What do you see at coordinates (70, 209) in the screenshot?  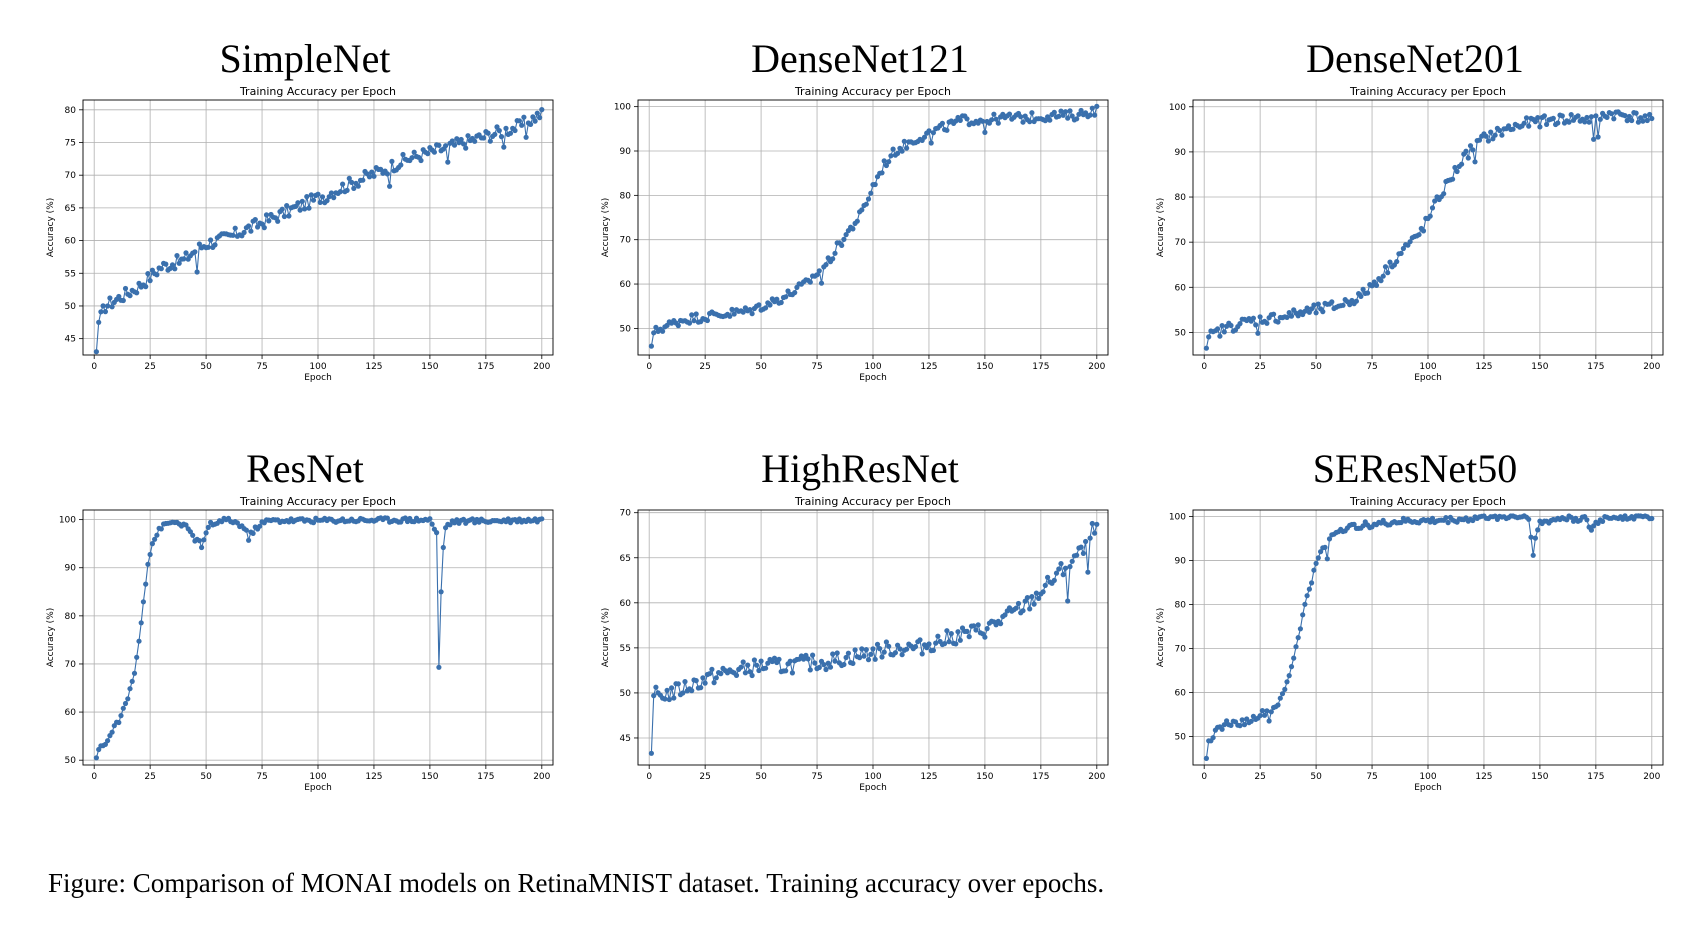 I see `y-tick-label: 65` at bounding box center [70, 209].